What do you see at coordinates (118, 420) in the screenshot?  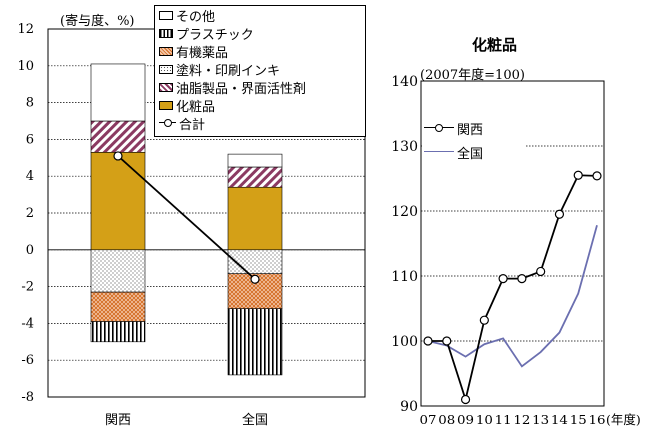 I see `x-category-label: 関西` at bounding box center [118, 420].